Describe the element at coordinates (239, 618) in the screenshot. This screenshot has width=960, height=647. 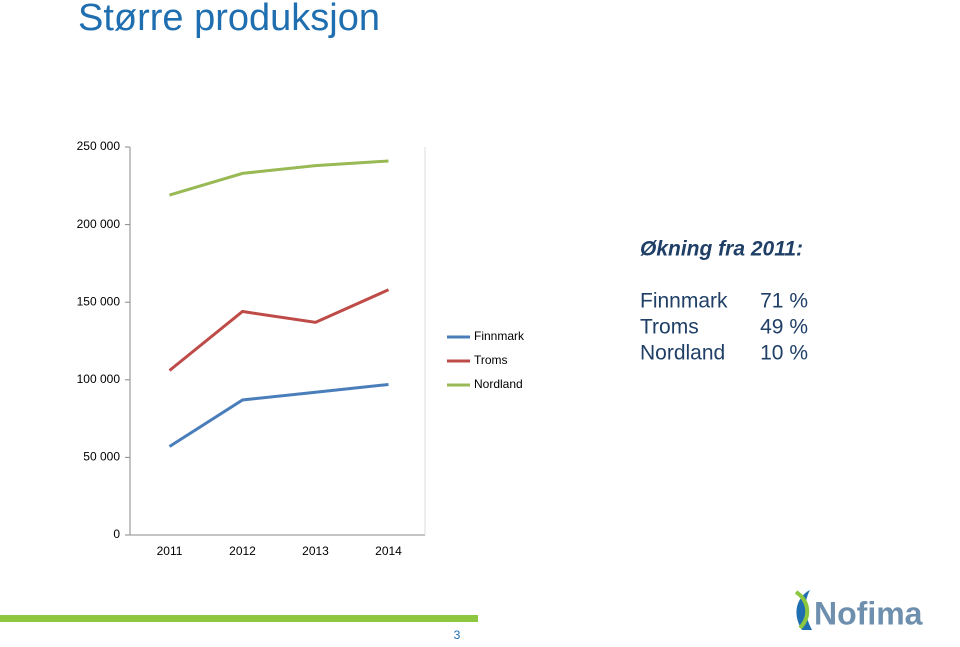
I see `footer-bar` at that location.